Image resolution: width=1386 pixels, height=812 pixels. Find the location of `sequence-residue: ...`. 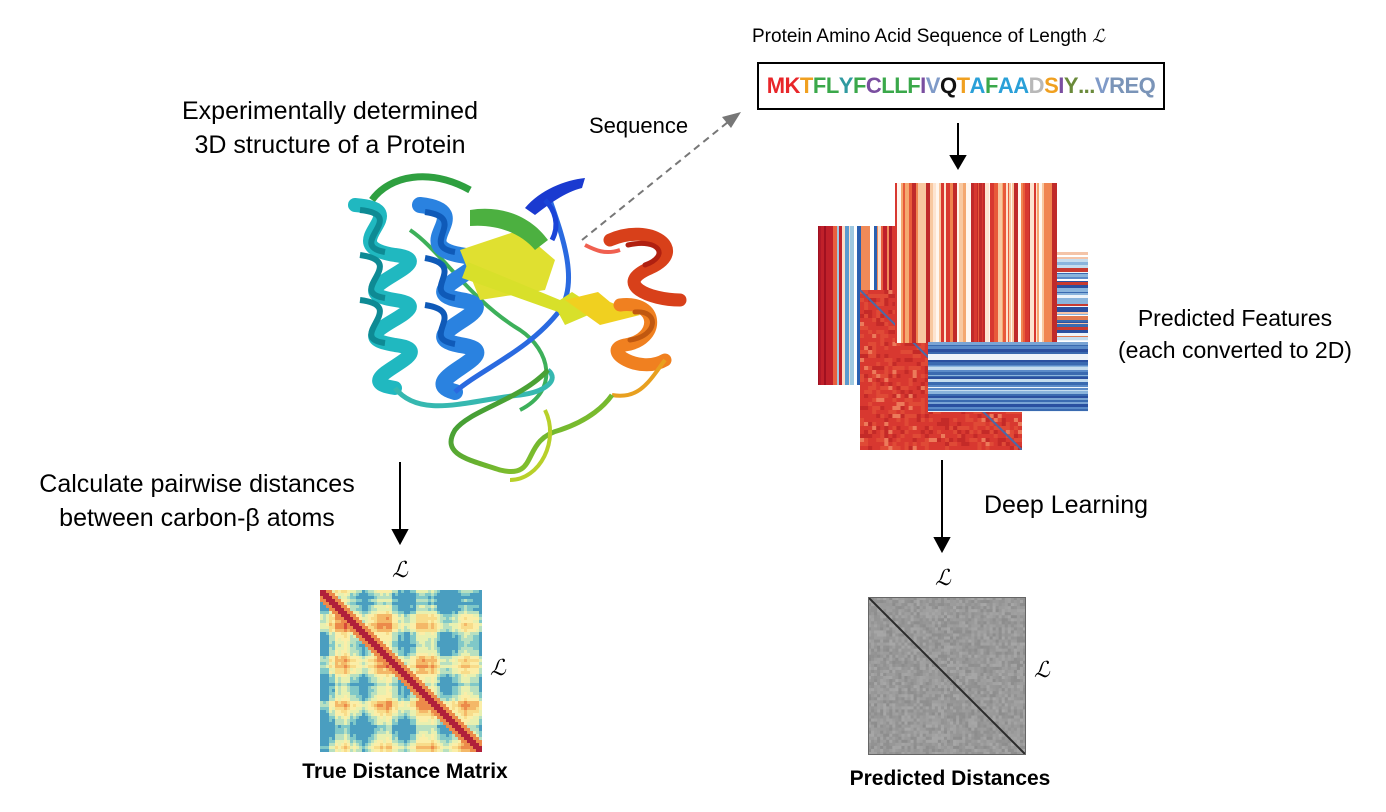

sequence-residue: ... is located at coordinates (1086, 85).